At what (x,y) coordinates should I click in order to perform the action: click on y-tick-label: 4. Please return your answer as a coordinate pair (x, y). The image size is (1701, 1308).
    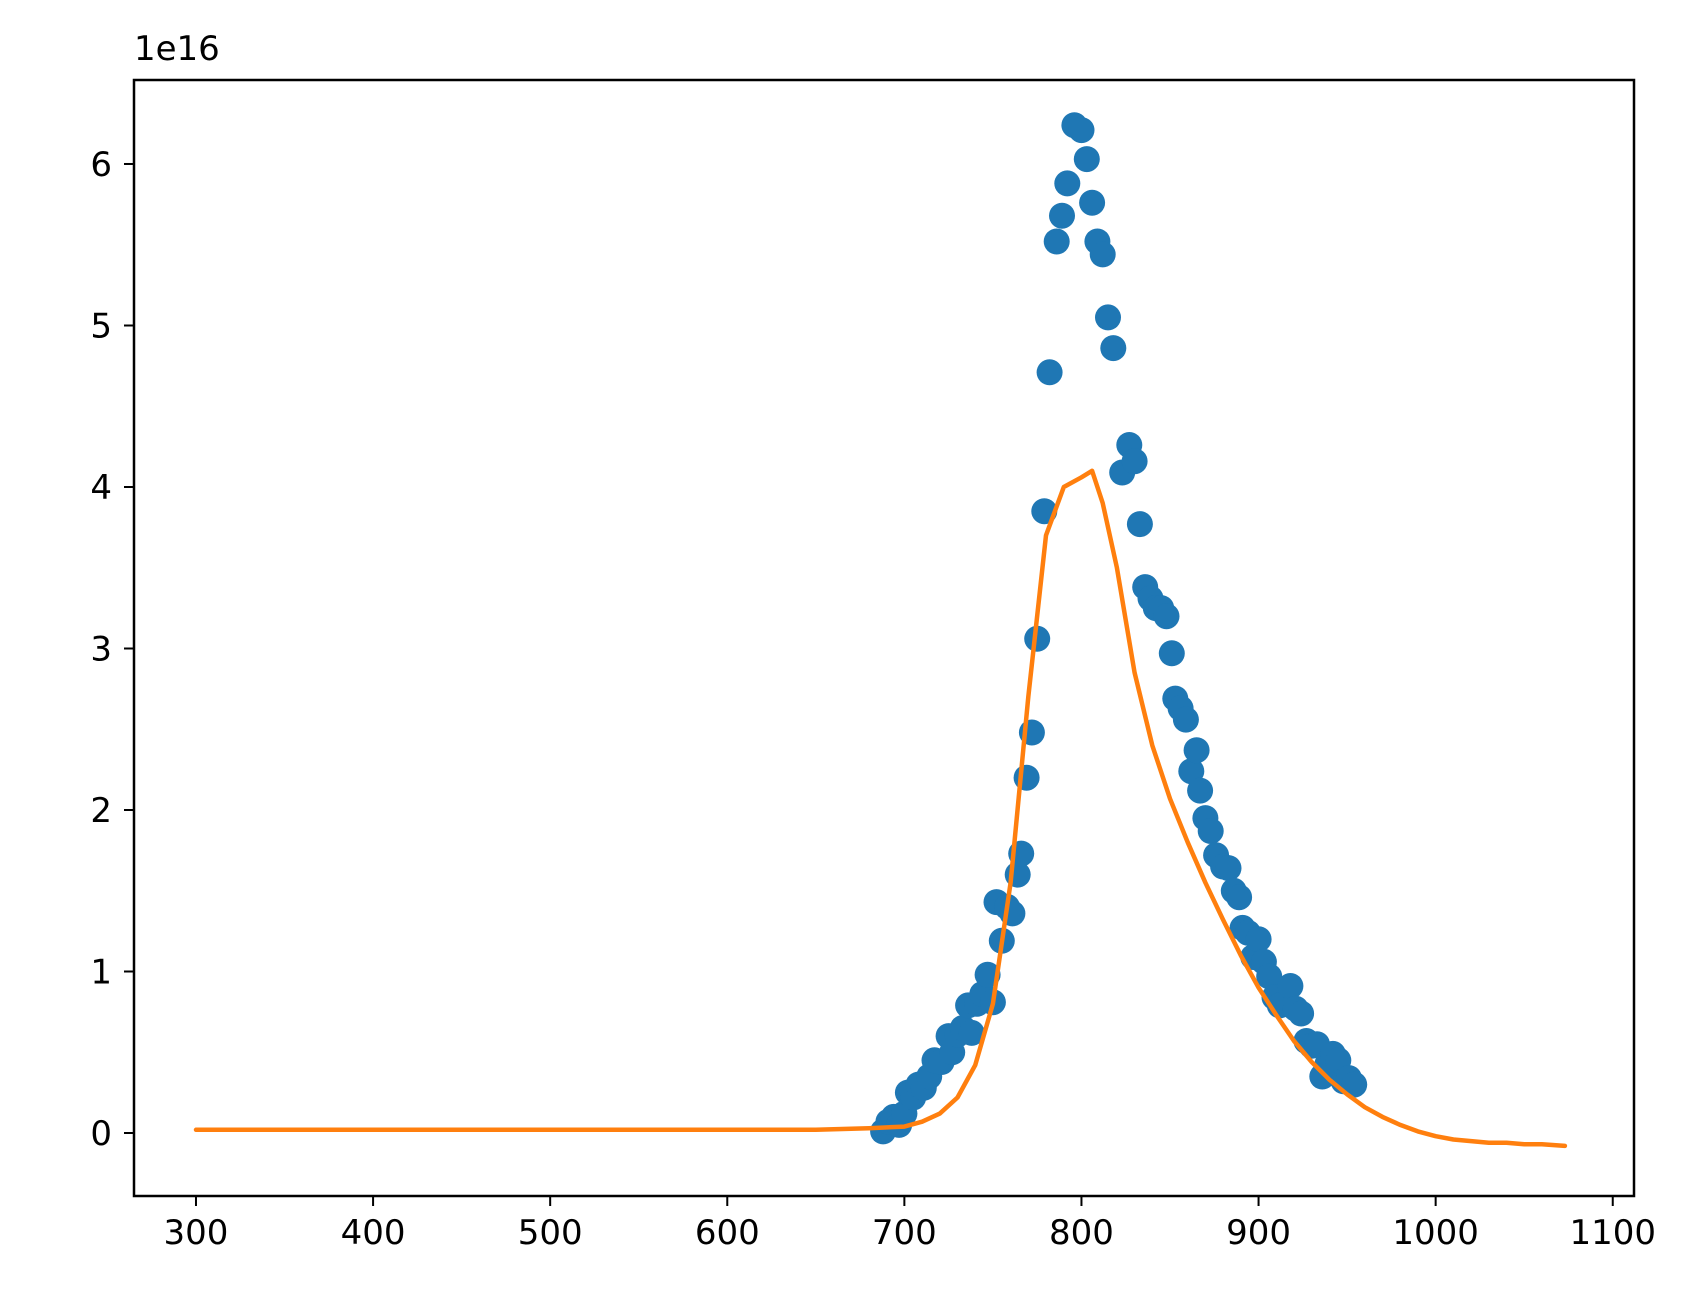
    Looking at the image, I should click on (101, 488).